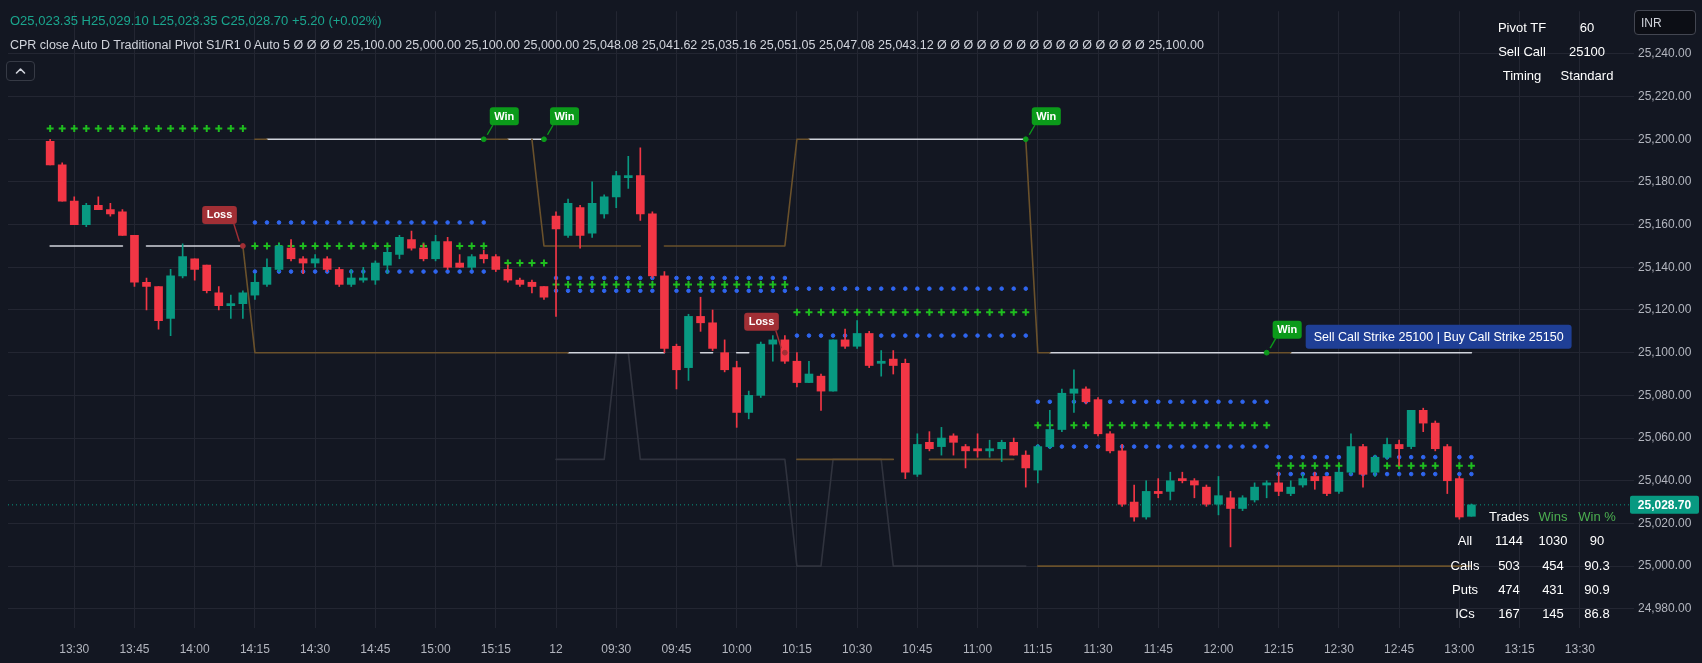  What do you see at coordinates (375, 648) in the screenshot?
I see `x-tick-label: 14:45` at bounding box center [375, 648].